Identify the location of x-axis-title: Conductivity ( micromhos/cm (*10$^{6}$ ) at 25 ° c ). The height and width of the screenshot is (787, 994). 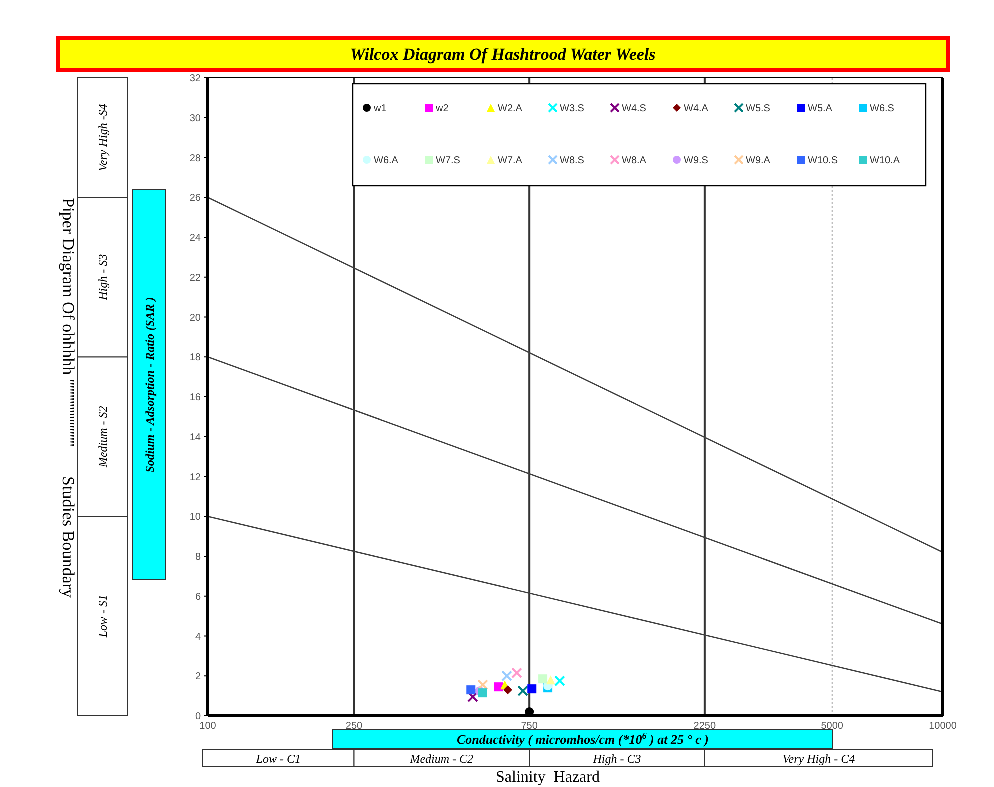
(583, 739).